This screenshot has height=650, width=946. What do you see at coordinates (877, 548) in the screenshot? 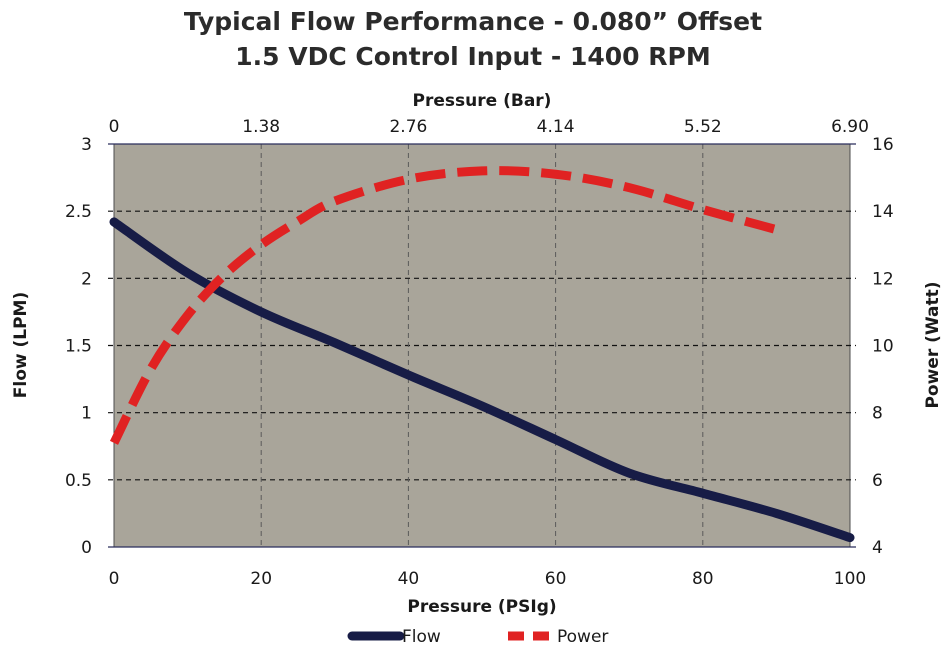
I see `y2-tick-label: 4` at bounding box center [877, 548].